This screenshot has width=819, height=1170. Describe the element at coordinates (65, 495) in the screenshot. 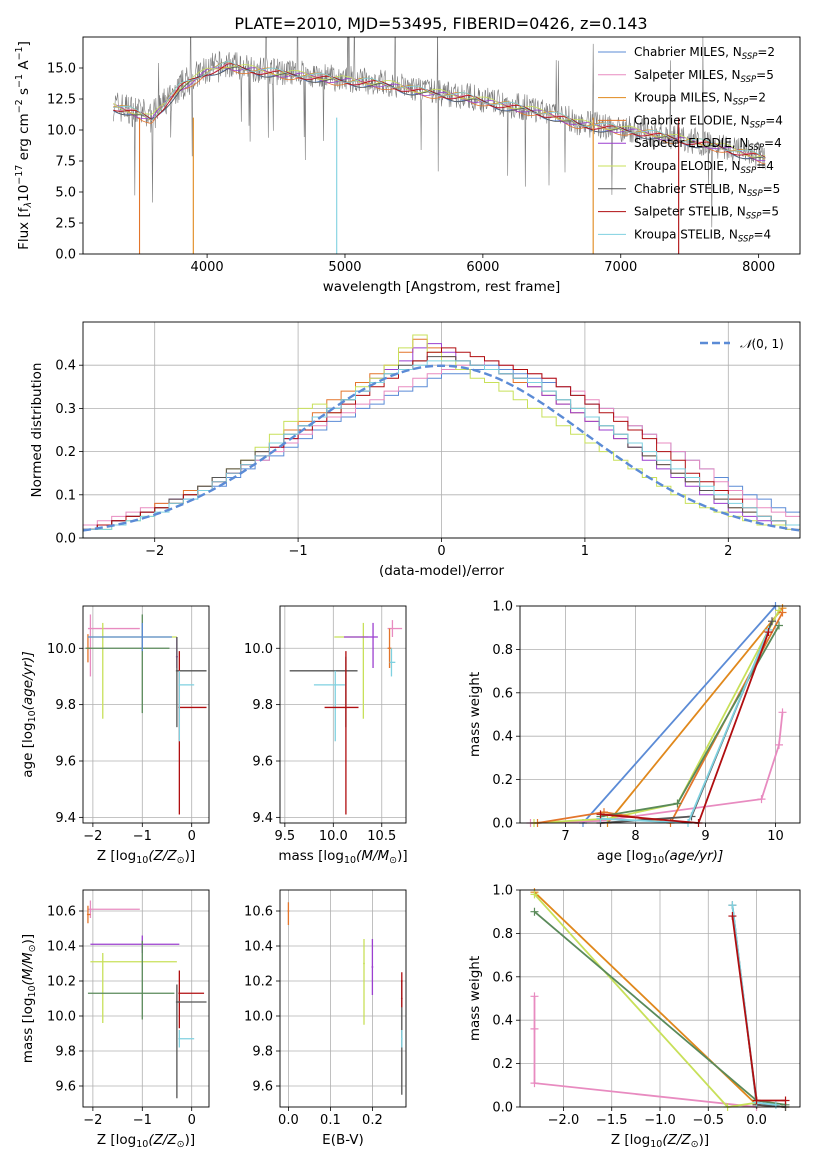

I see `y-tick-label: 0.1` at that location.